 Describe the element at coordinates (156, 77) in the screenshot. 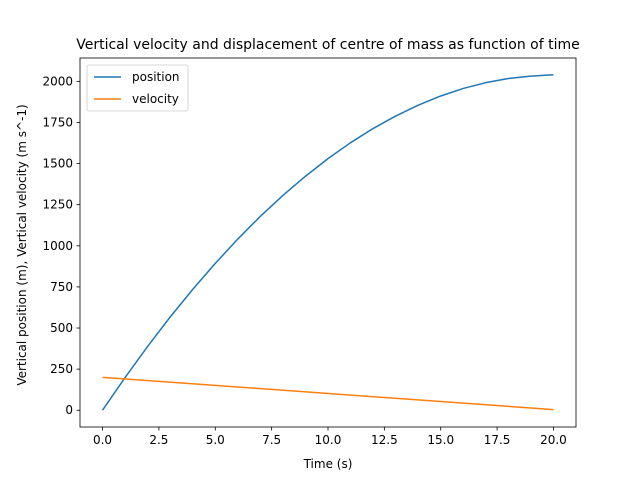

I see `legend-label-position: position` at that location.